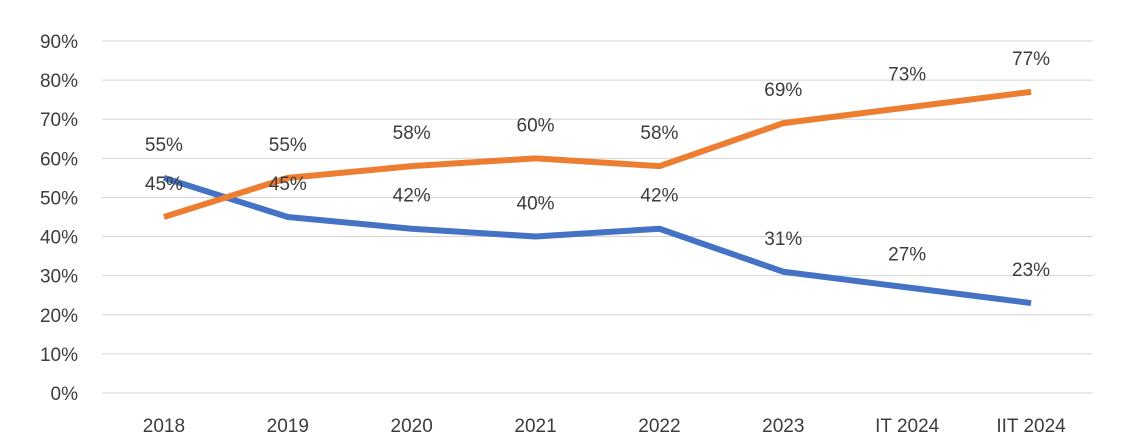 The image size is (1140, 445). Describe the element at coordinates (59, 120) in the screenshot. I see `y-tick-label: 70%` at that location.